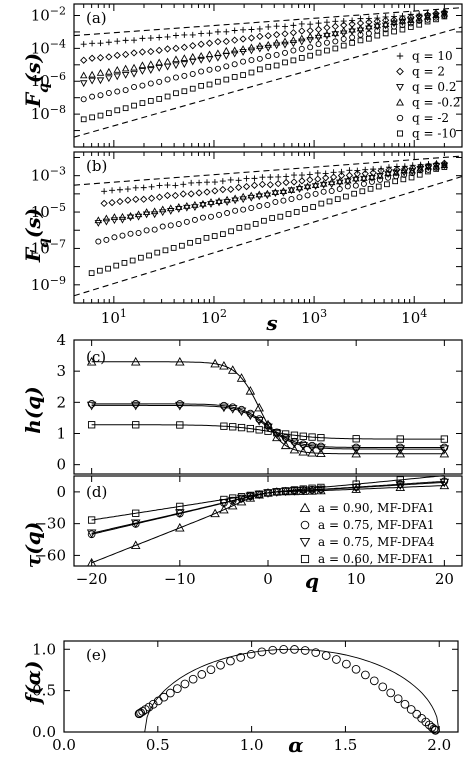  What do you see at coordinates (345, 745) in the screenshot?
I see `x-tick-label: 1.5` at bounding box center [345, 745].